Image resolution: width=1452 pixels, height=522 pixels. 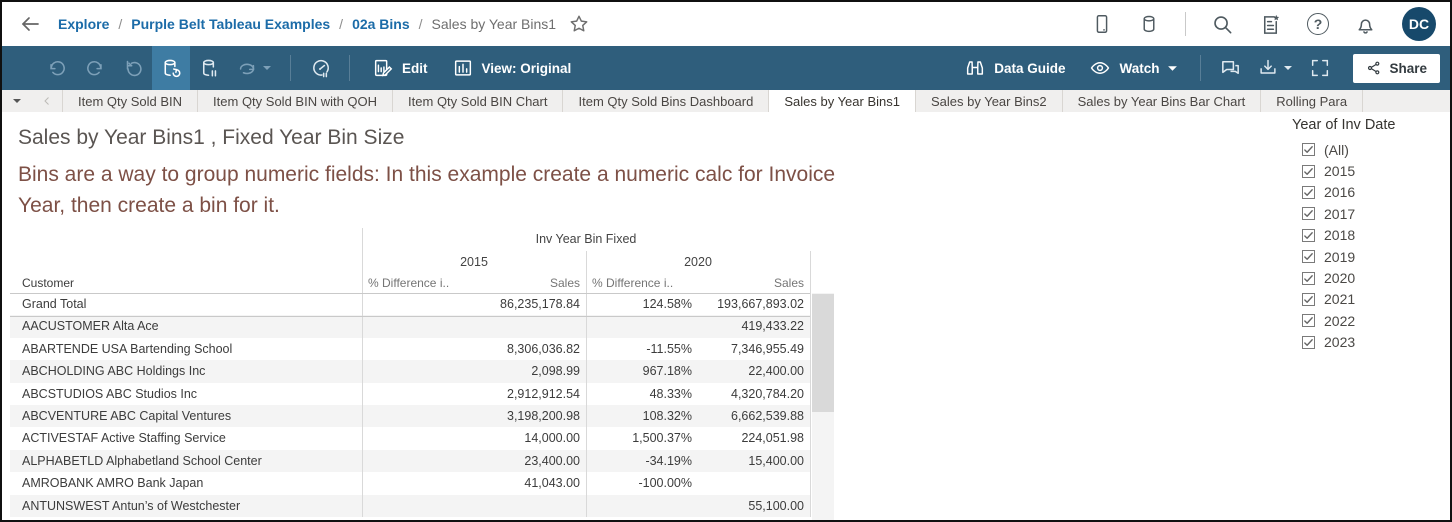 I want to click on sales-2020-cell: 193,667,893.02, so click(x=760, y=304).